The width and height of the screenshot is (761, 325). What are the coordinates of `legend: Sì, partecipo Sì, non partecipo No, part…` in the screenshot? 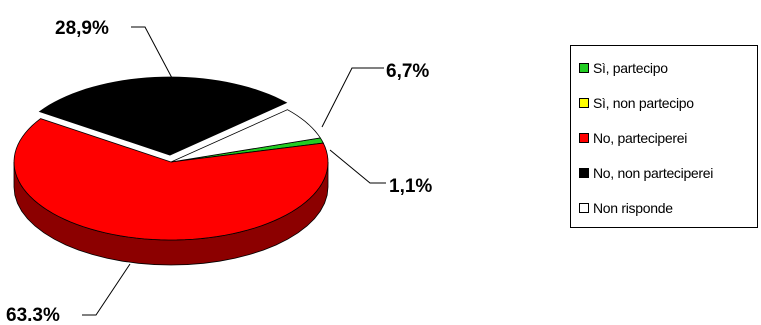 It's located at (664, 136).